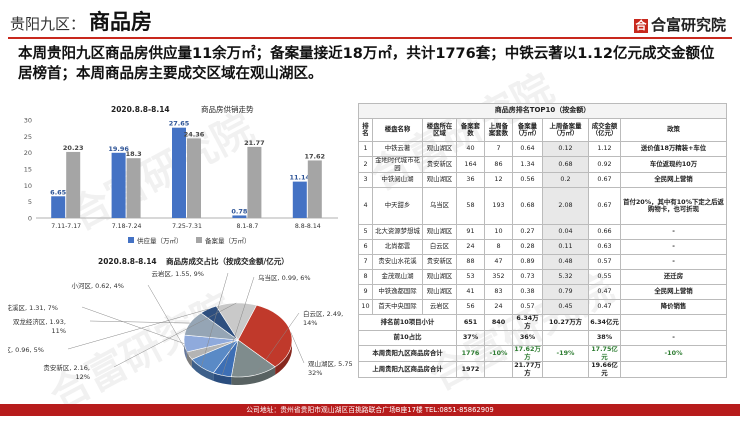  I want to click on table-row: 3 中铁阅山湖 观山湖区 36 12 0.56 0.2 0.67 全民网上营销, so click(543, 180).